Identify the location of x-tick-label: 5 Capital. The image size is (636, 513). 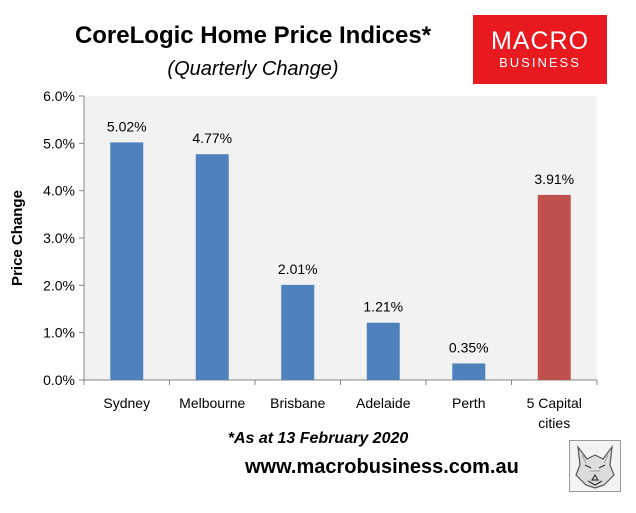
(554, 403).